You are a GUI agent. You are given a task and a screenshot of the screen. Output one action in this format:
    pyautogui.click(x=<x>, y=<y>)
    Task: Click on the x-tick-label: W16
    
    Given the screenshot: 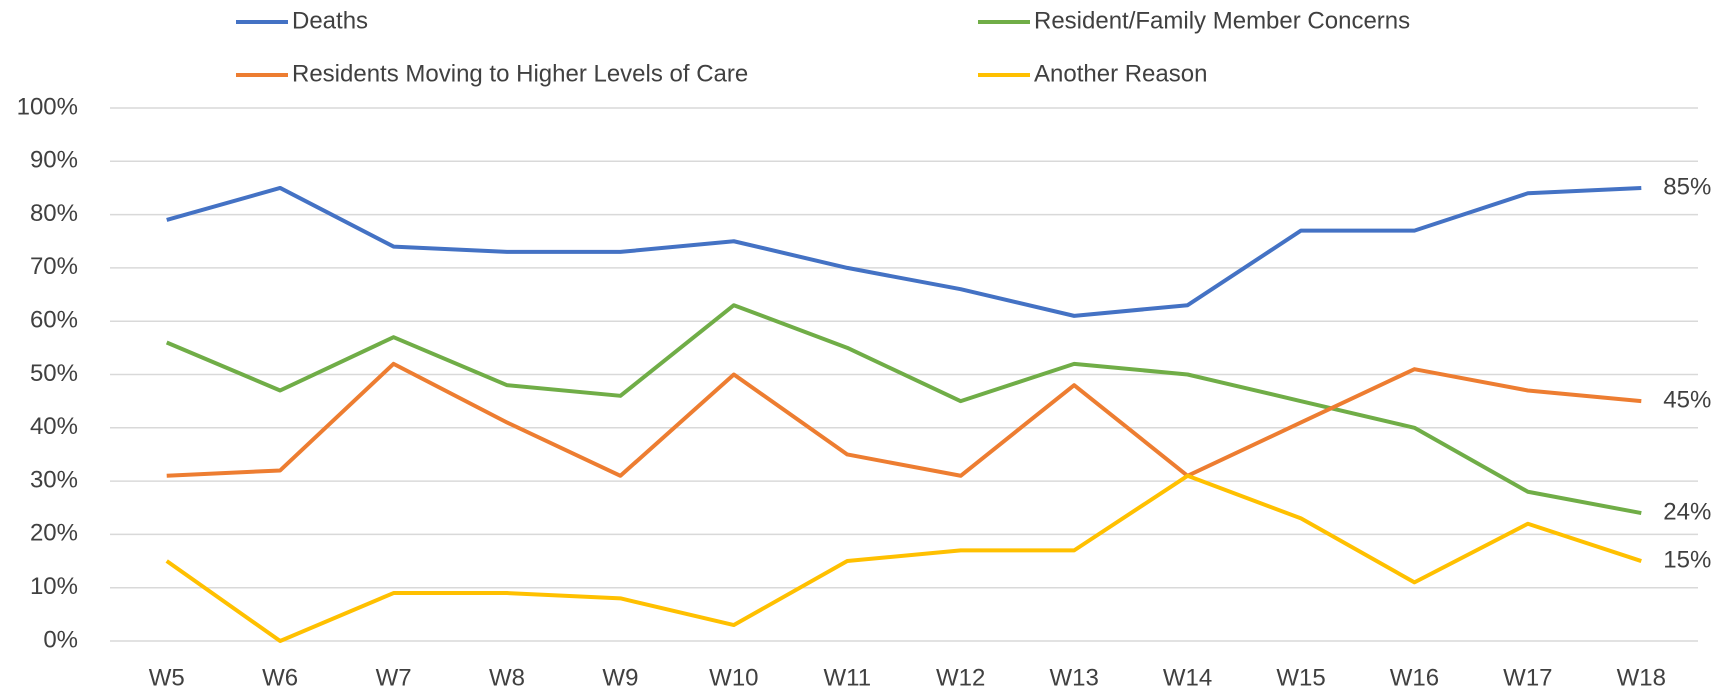 What is the action you would take?
    pyautogui.click(x=1414, y=677)
    